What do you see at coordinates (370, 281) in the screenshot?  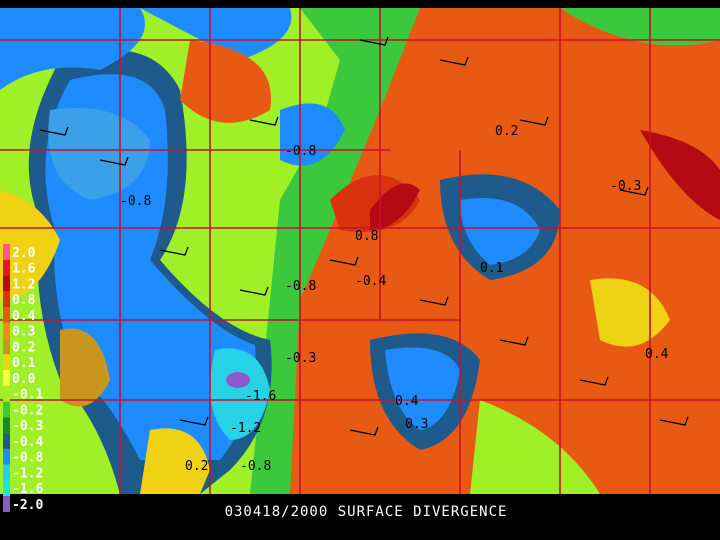 I see `contour-label: -0.4` at bounding box center [370, 281].